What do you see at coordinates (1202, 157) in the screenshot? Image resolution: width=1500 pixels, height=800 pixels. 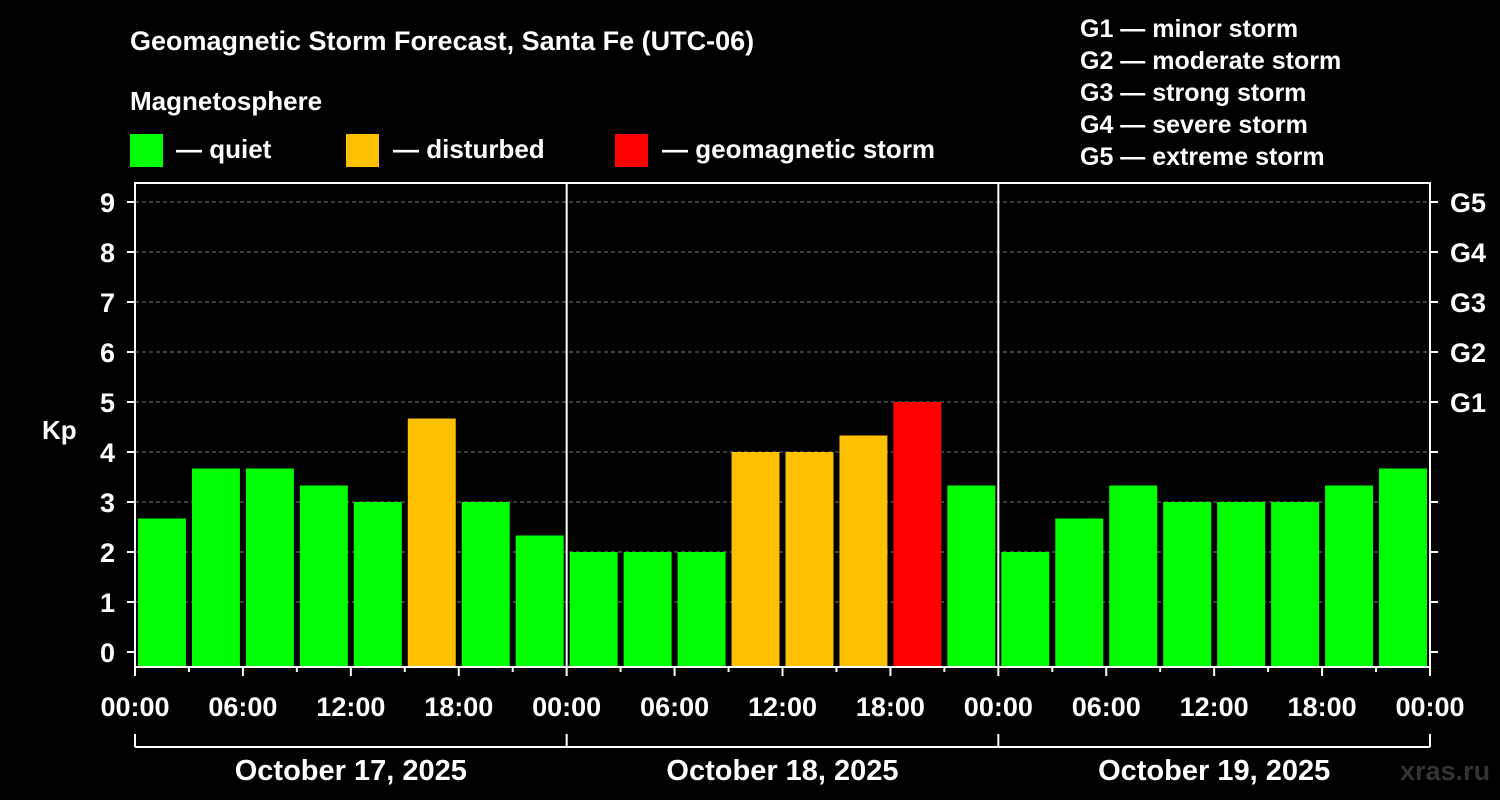 I see `scale-legend-g5: G5 — extreme storm` at bounding box center [1202, 157].